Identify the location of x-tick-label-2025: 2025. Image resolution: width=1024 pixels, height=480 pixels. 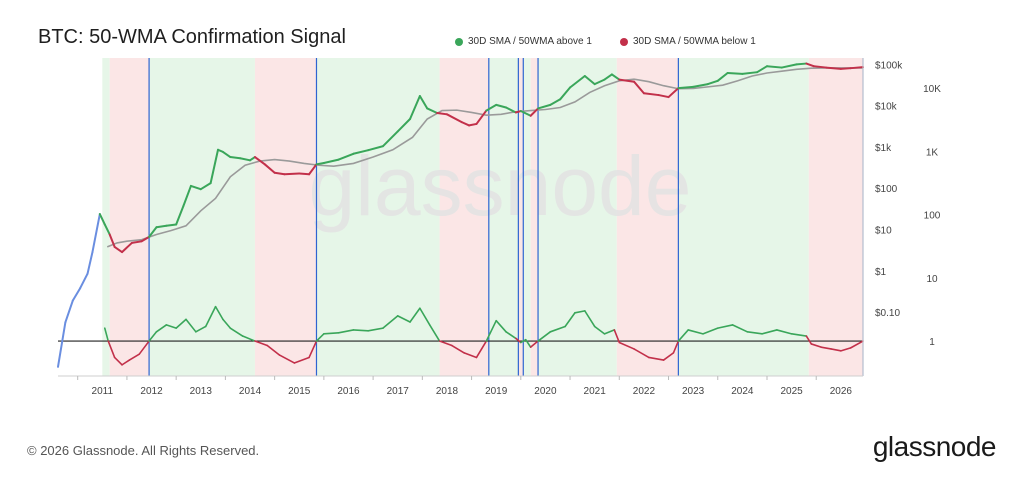
(791, 391).